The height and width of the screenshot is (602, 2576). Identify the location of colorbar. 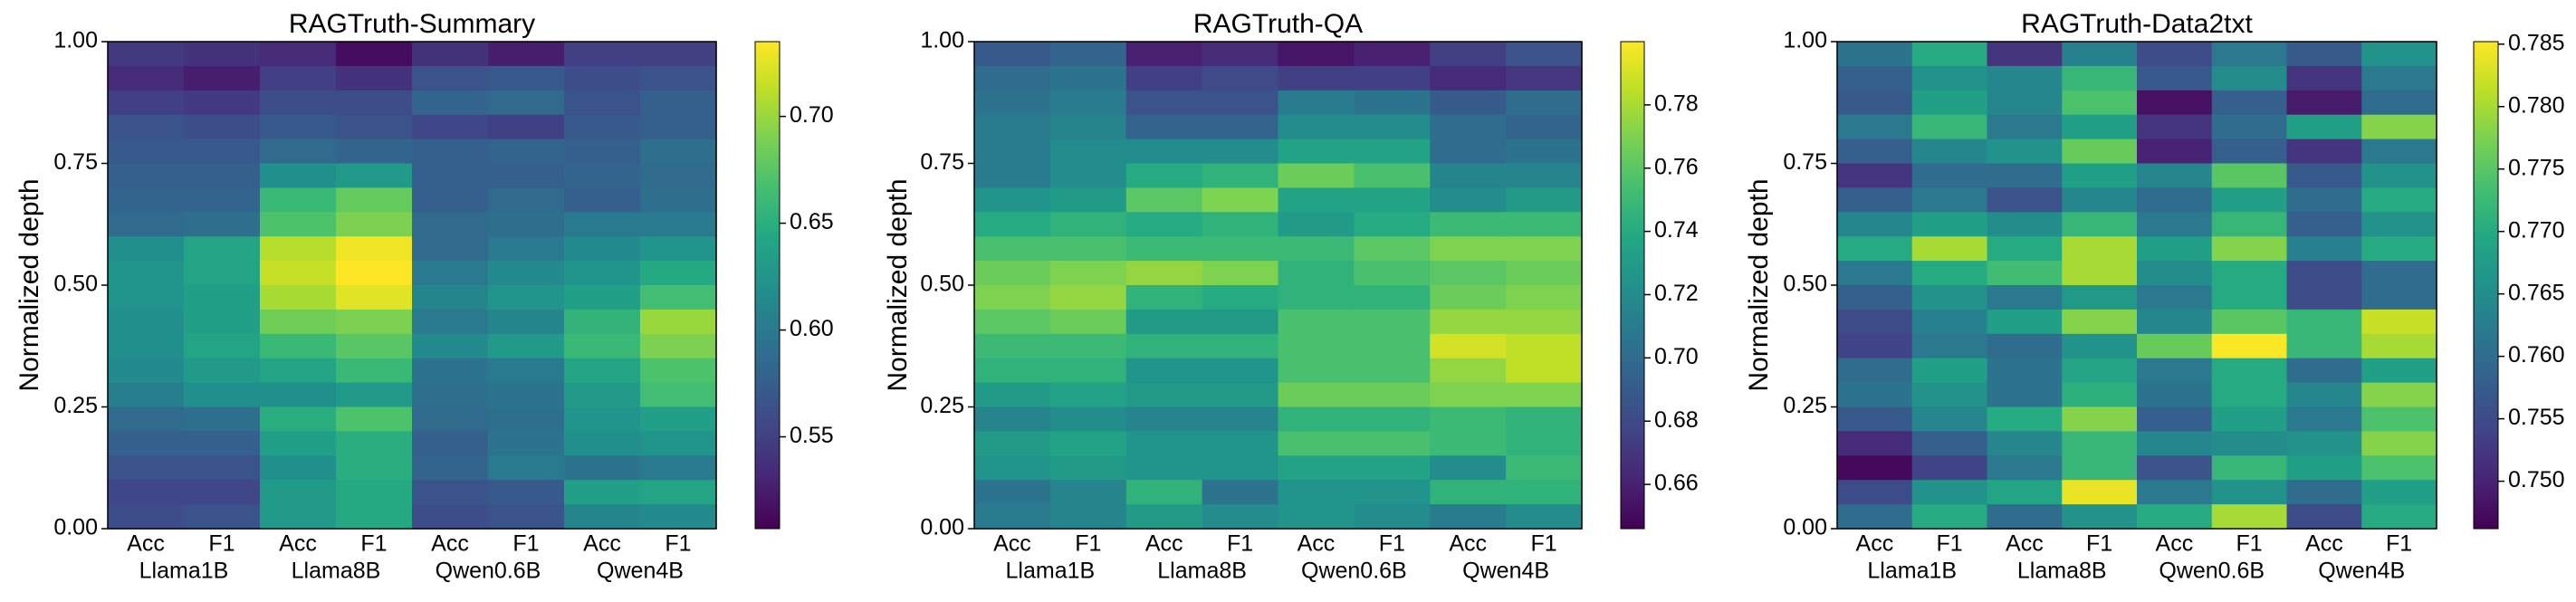
(2486, 285).